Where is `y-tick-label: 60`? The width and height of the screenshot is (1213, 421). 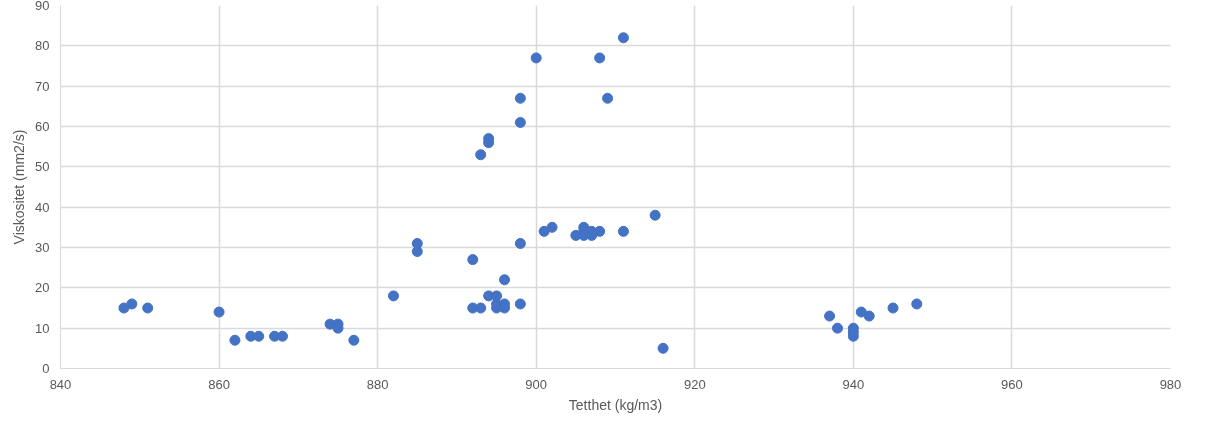 y-tick-label: 60 is located at coordinates (42, 126).